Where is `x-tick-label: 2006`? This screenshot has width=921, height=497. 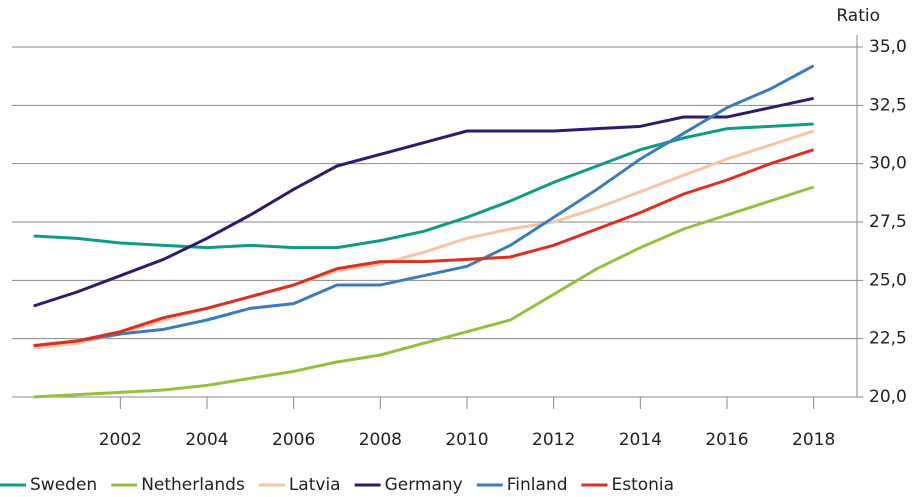
x-tick-label: 2006 is located at coordinates (293, 440).